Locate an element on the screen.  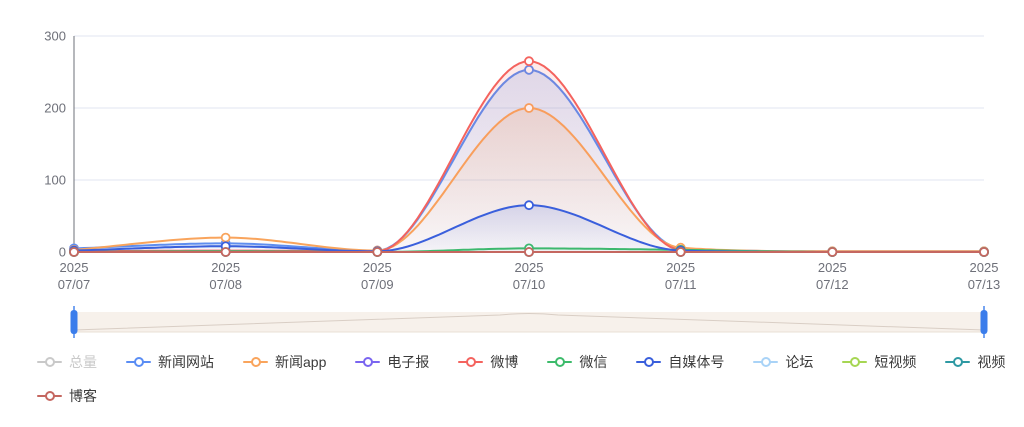
slider-handle-left is located at coordinates (74, 322).